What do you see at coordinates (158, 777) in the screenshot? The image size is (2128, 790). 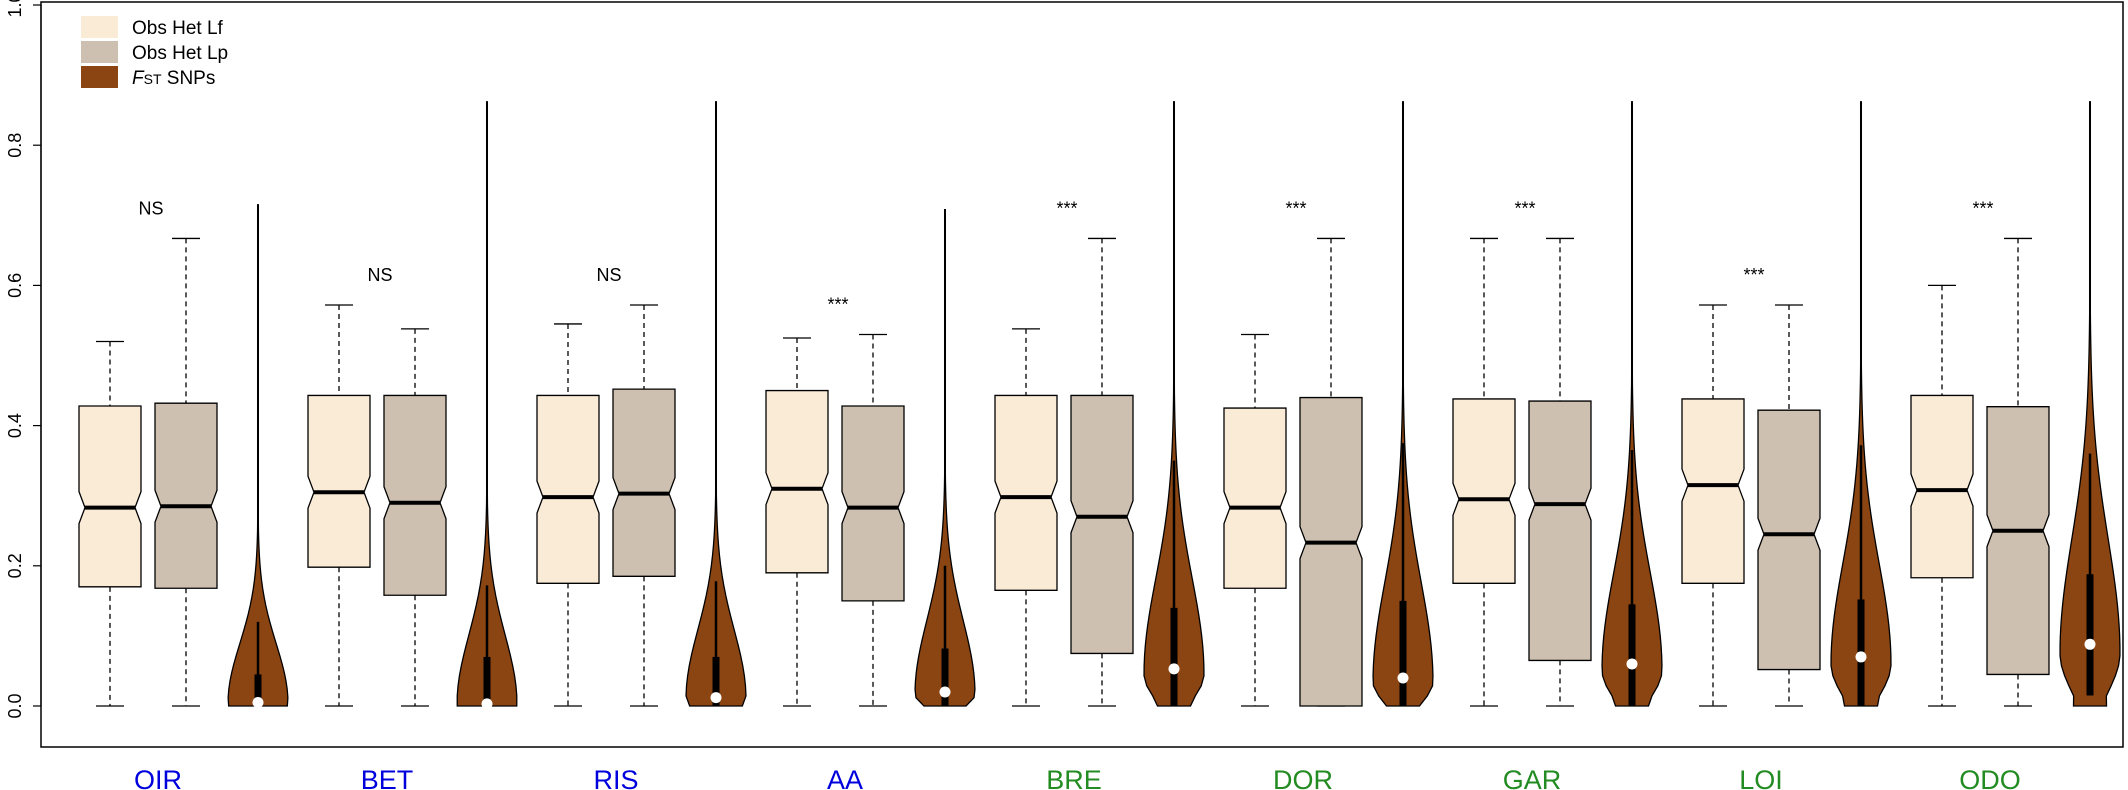 I see `x-label-oir: OIR` at bounding box center [158, 777].